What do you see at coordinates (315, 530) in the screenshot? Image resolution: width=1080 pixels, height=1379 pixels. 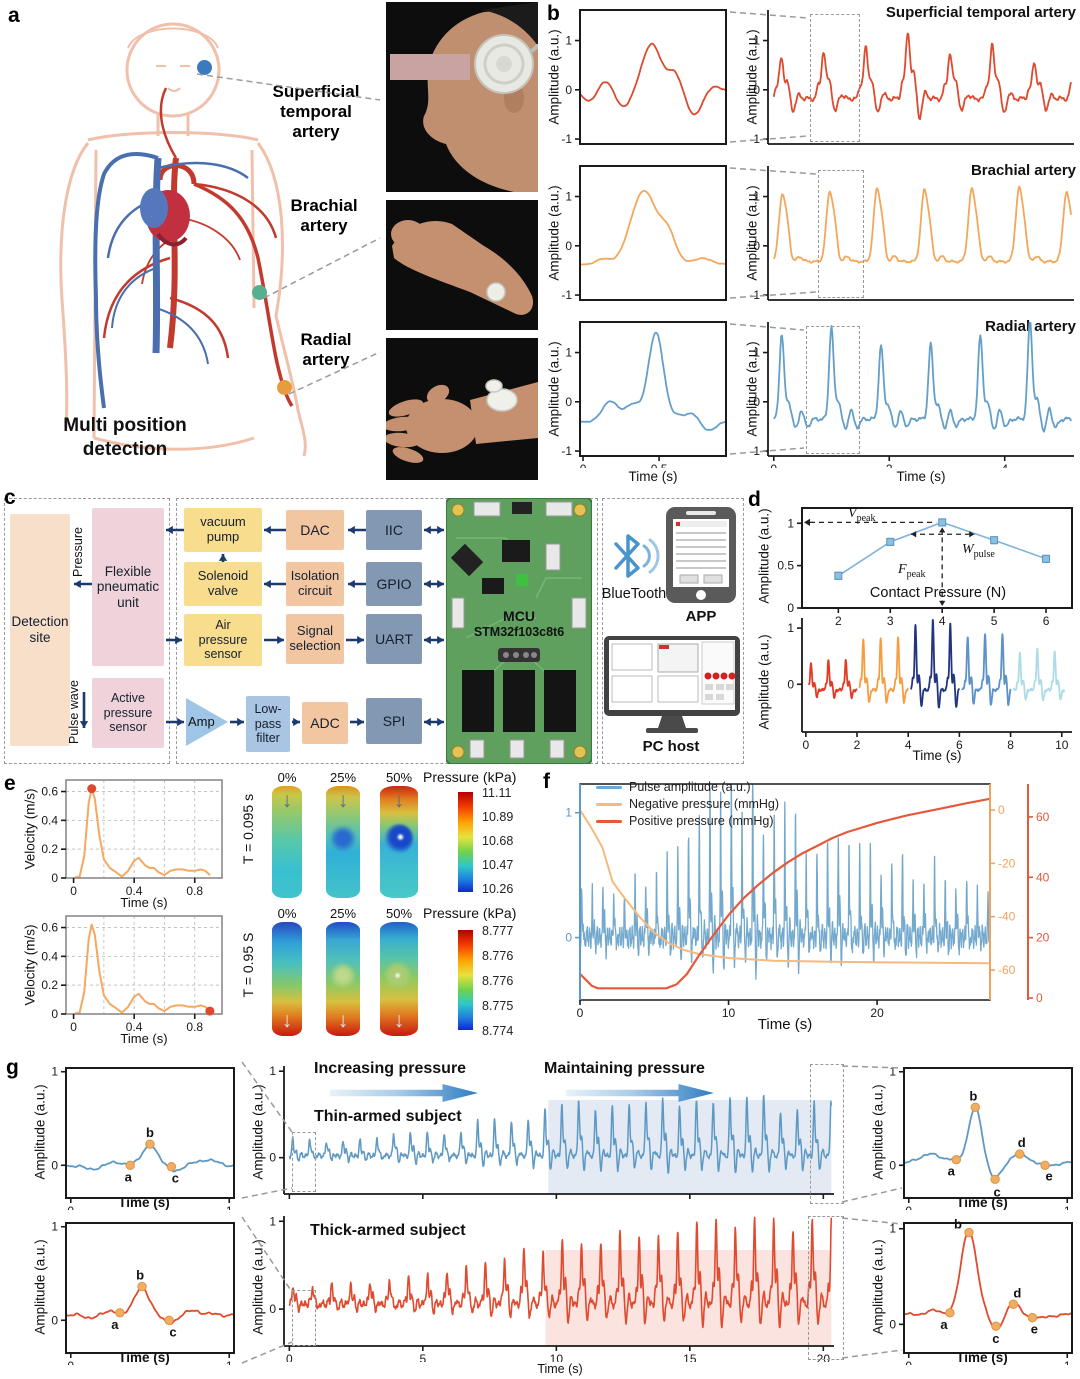 I see `block-dac: DAC` at bounding box center [315, 530].